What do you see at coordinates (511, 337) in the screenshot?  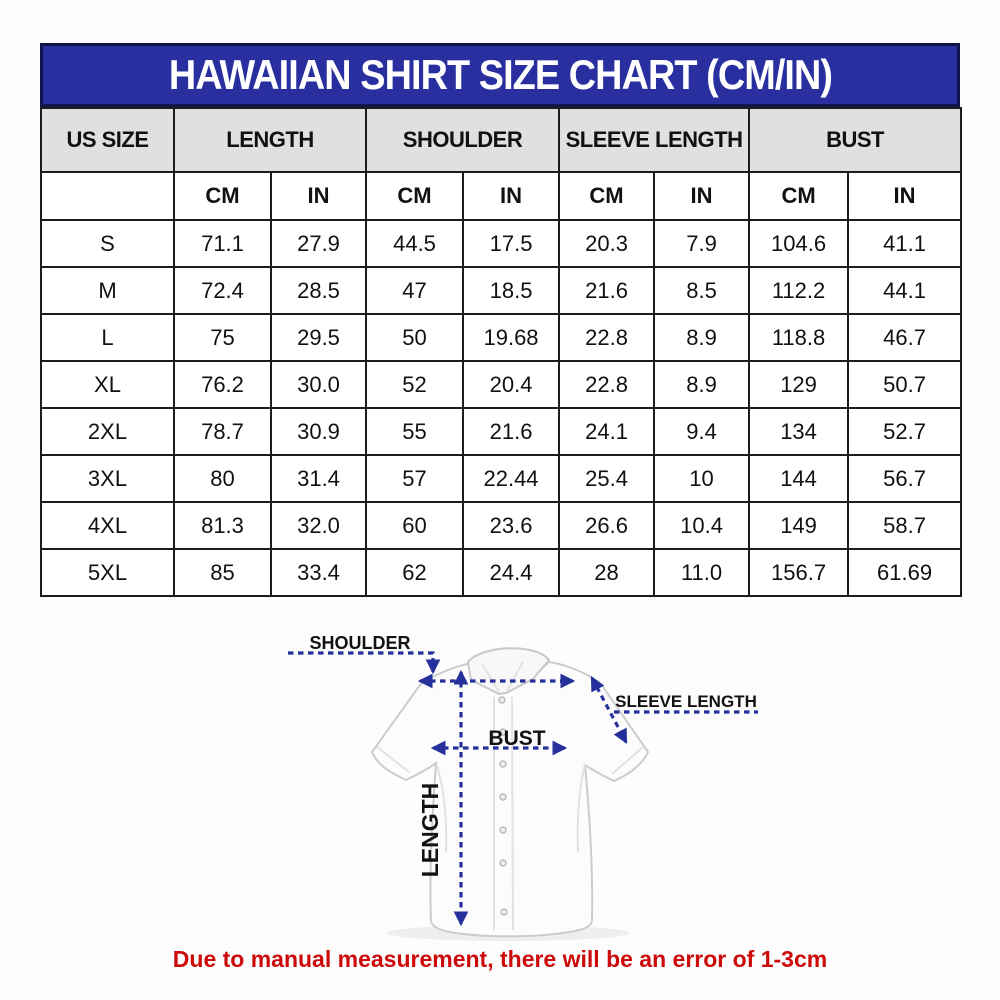 I see `shoulder-in-cell: 19.68` at bounding box center [511, 337].